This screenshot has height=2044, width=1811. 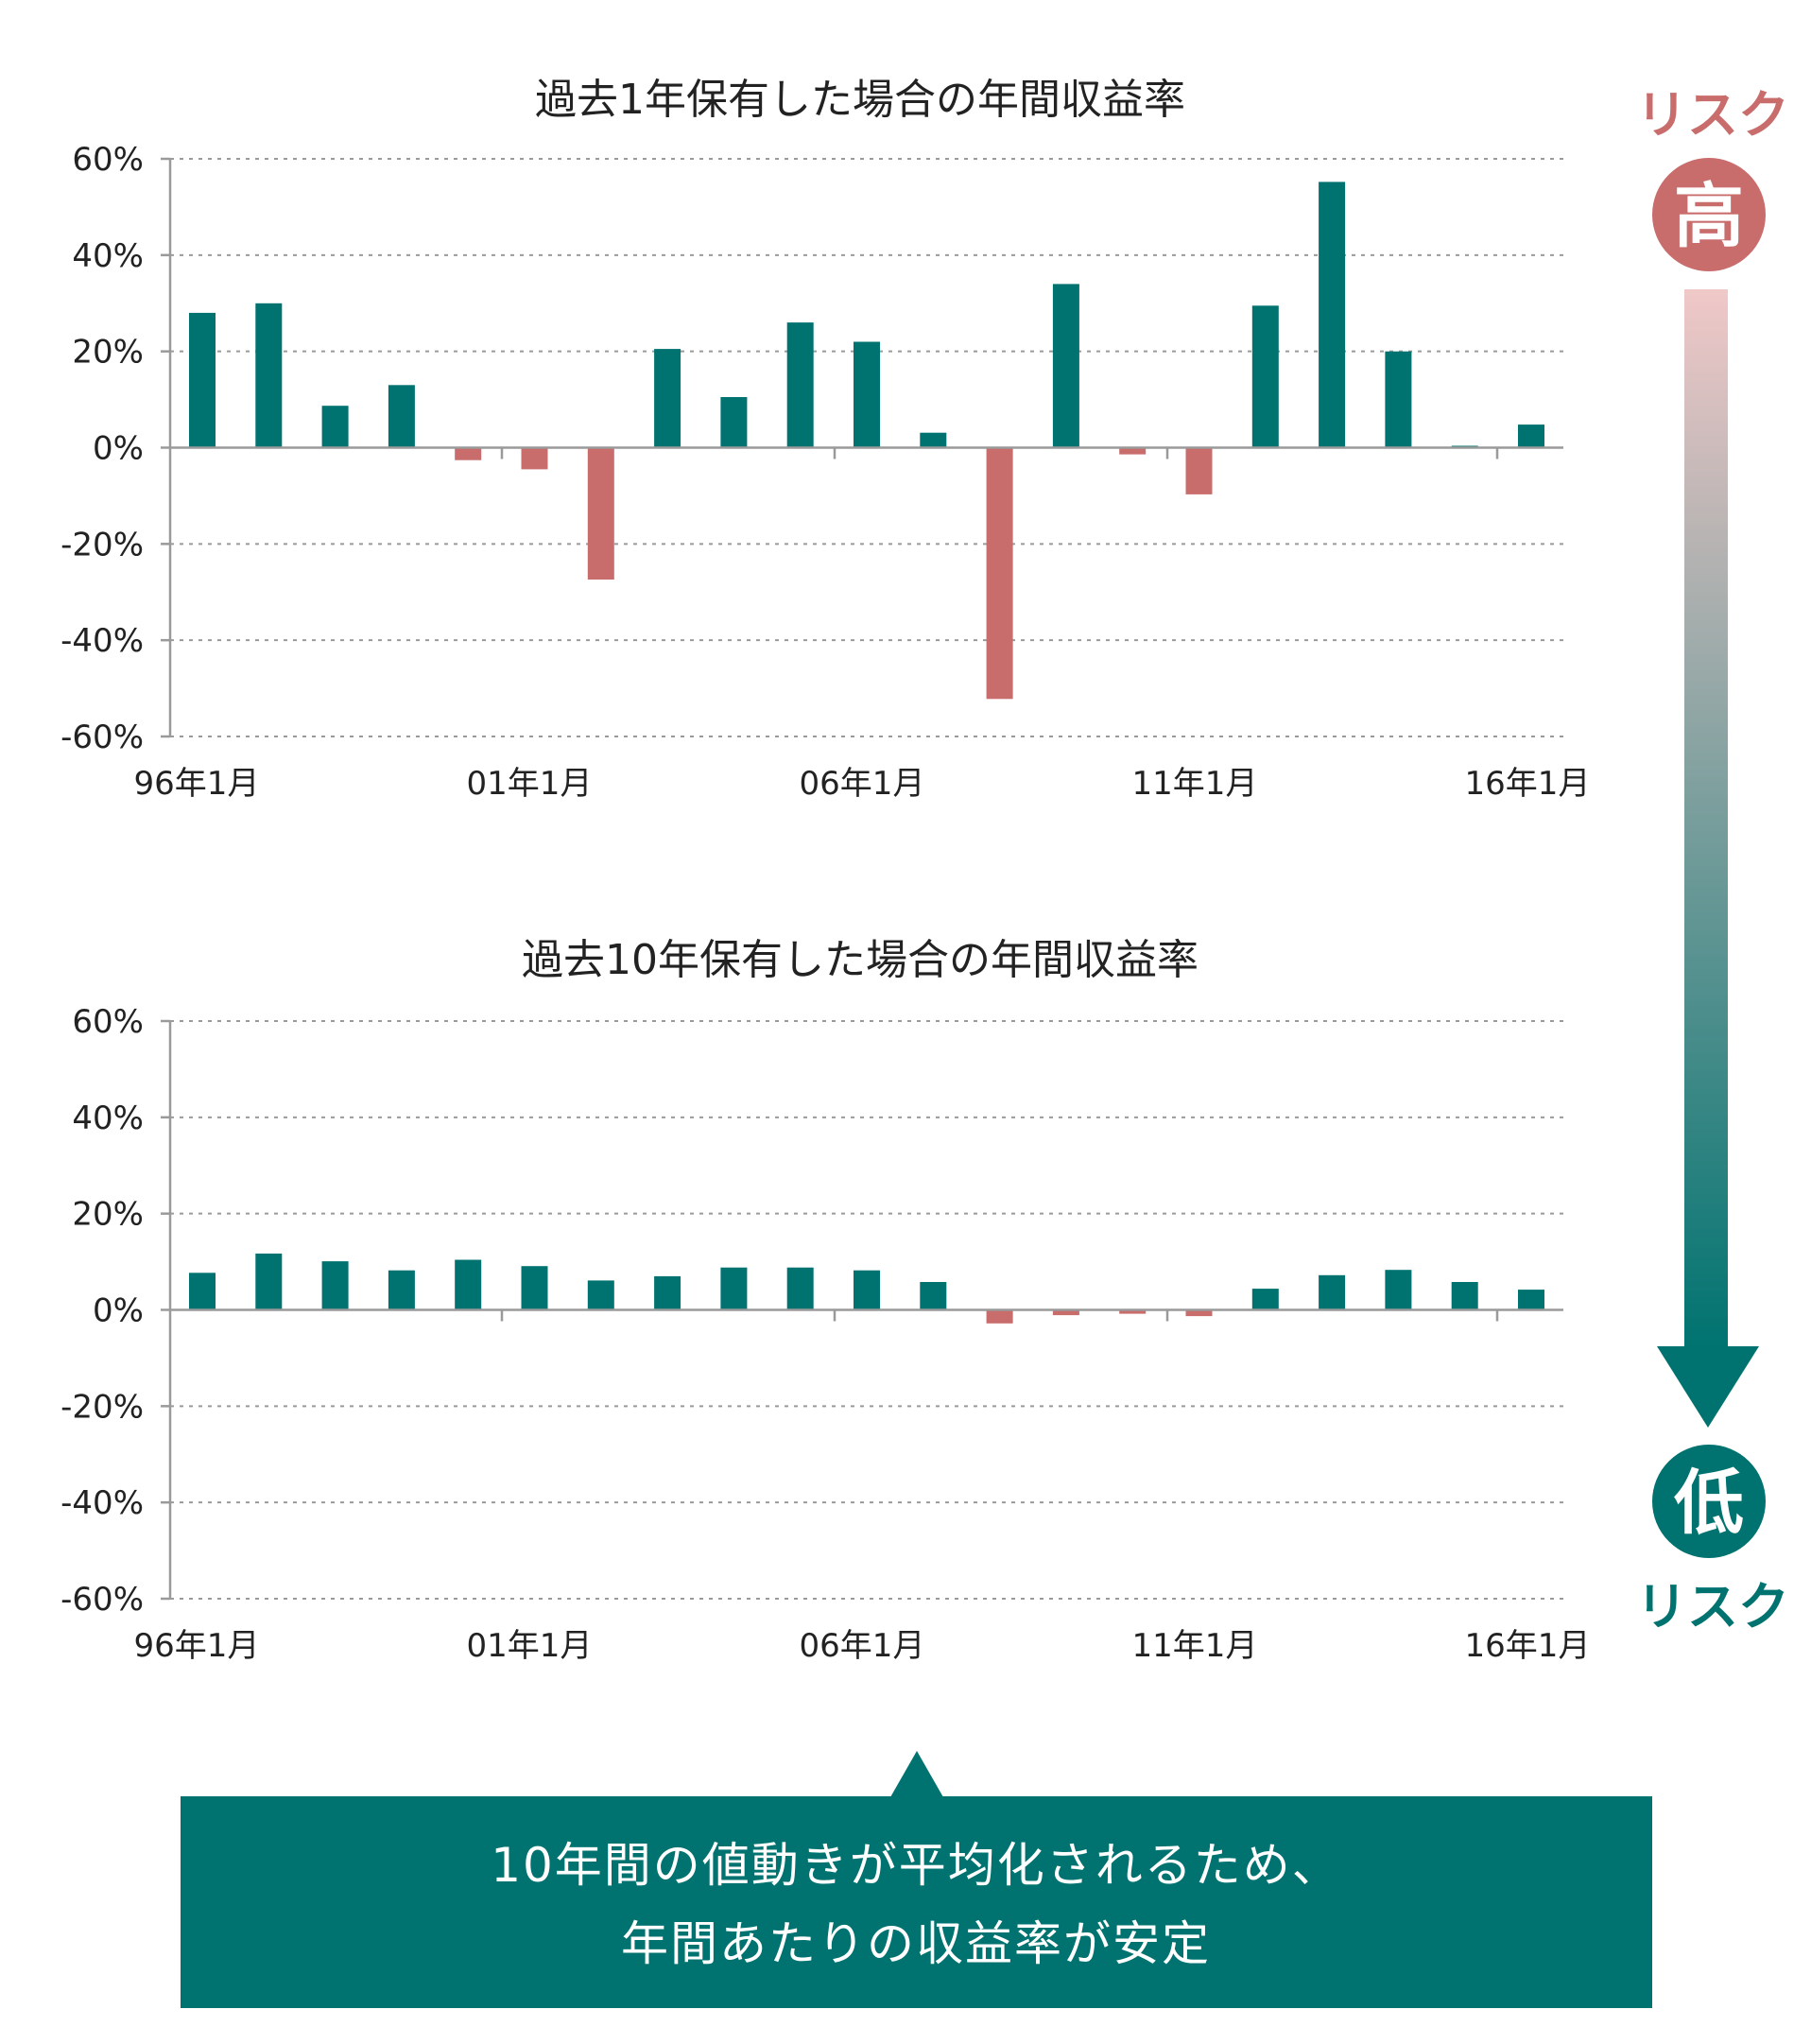 I want to click on risk-scale: リスク 高 低 リスク, so click(x=1712, y=861).